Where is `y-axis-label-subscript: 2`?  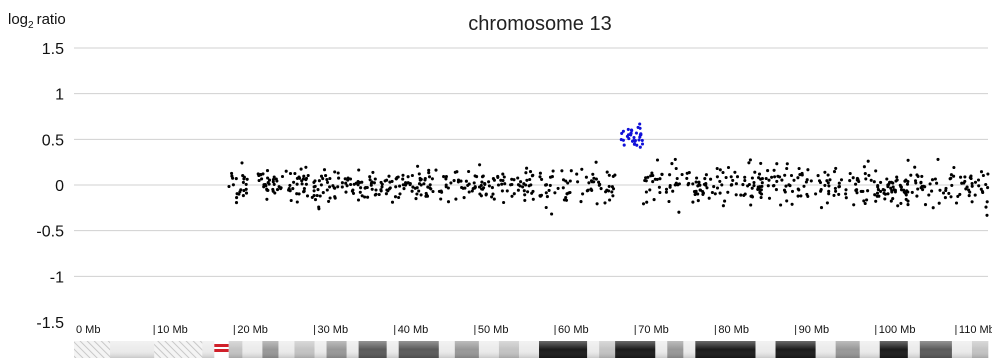
y-axis-label-subscript: 2 is located at coordinates (31, 25).